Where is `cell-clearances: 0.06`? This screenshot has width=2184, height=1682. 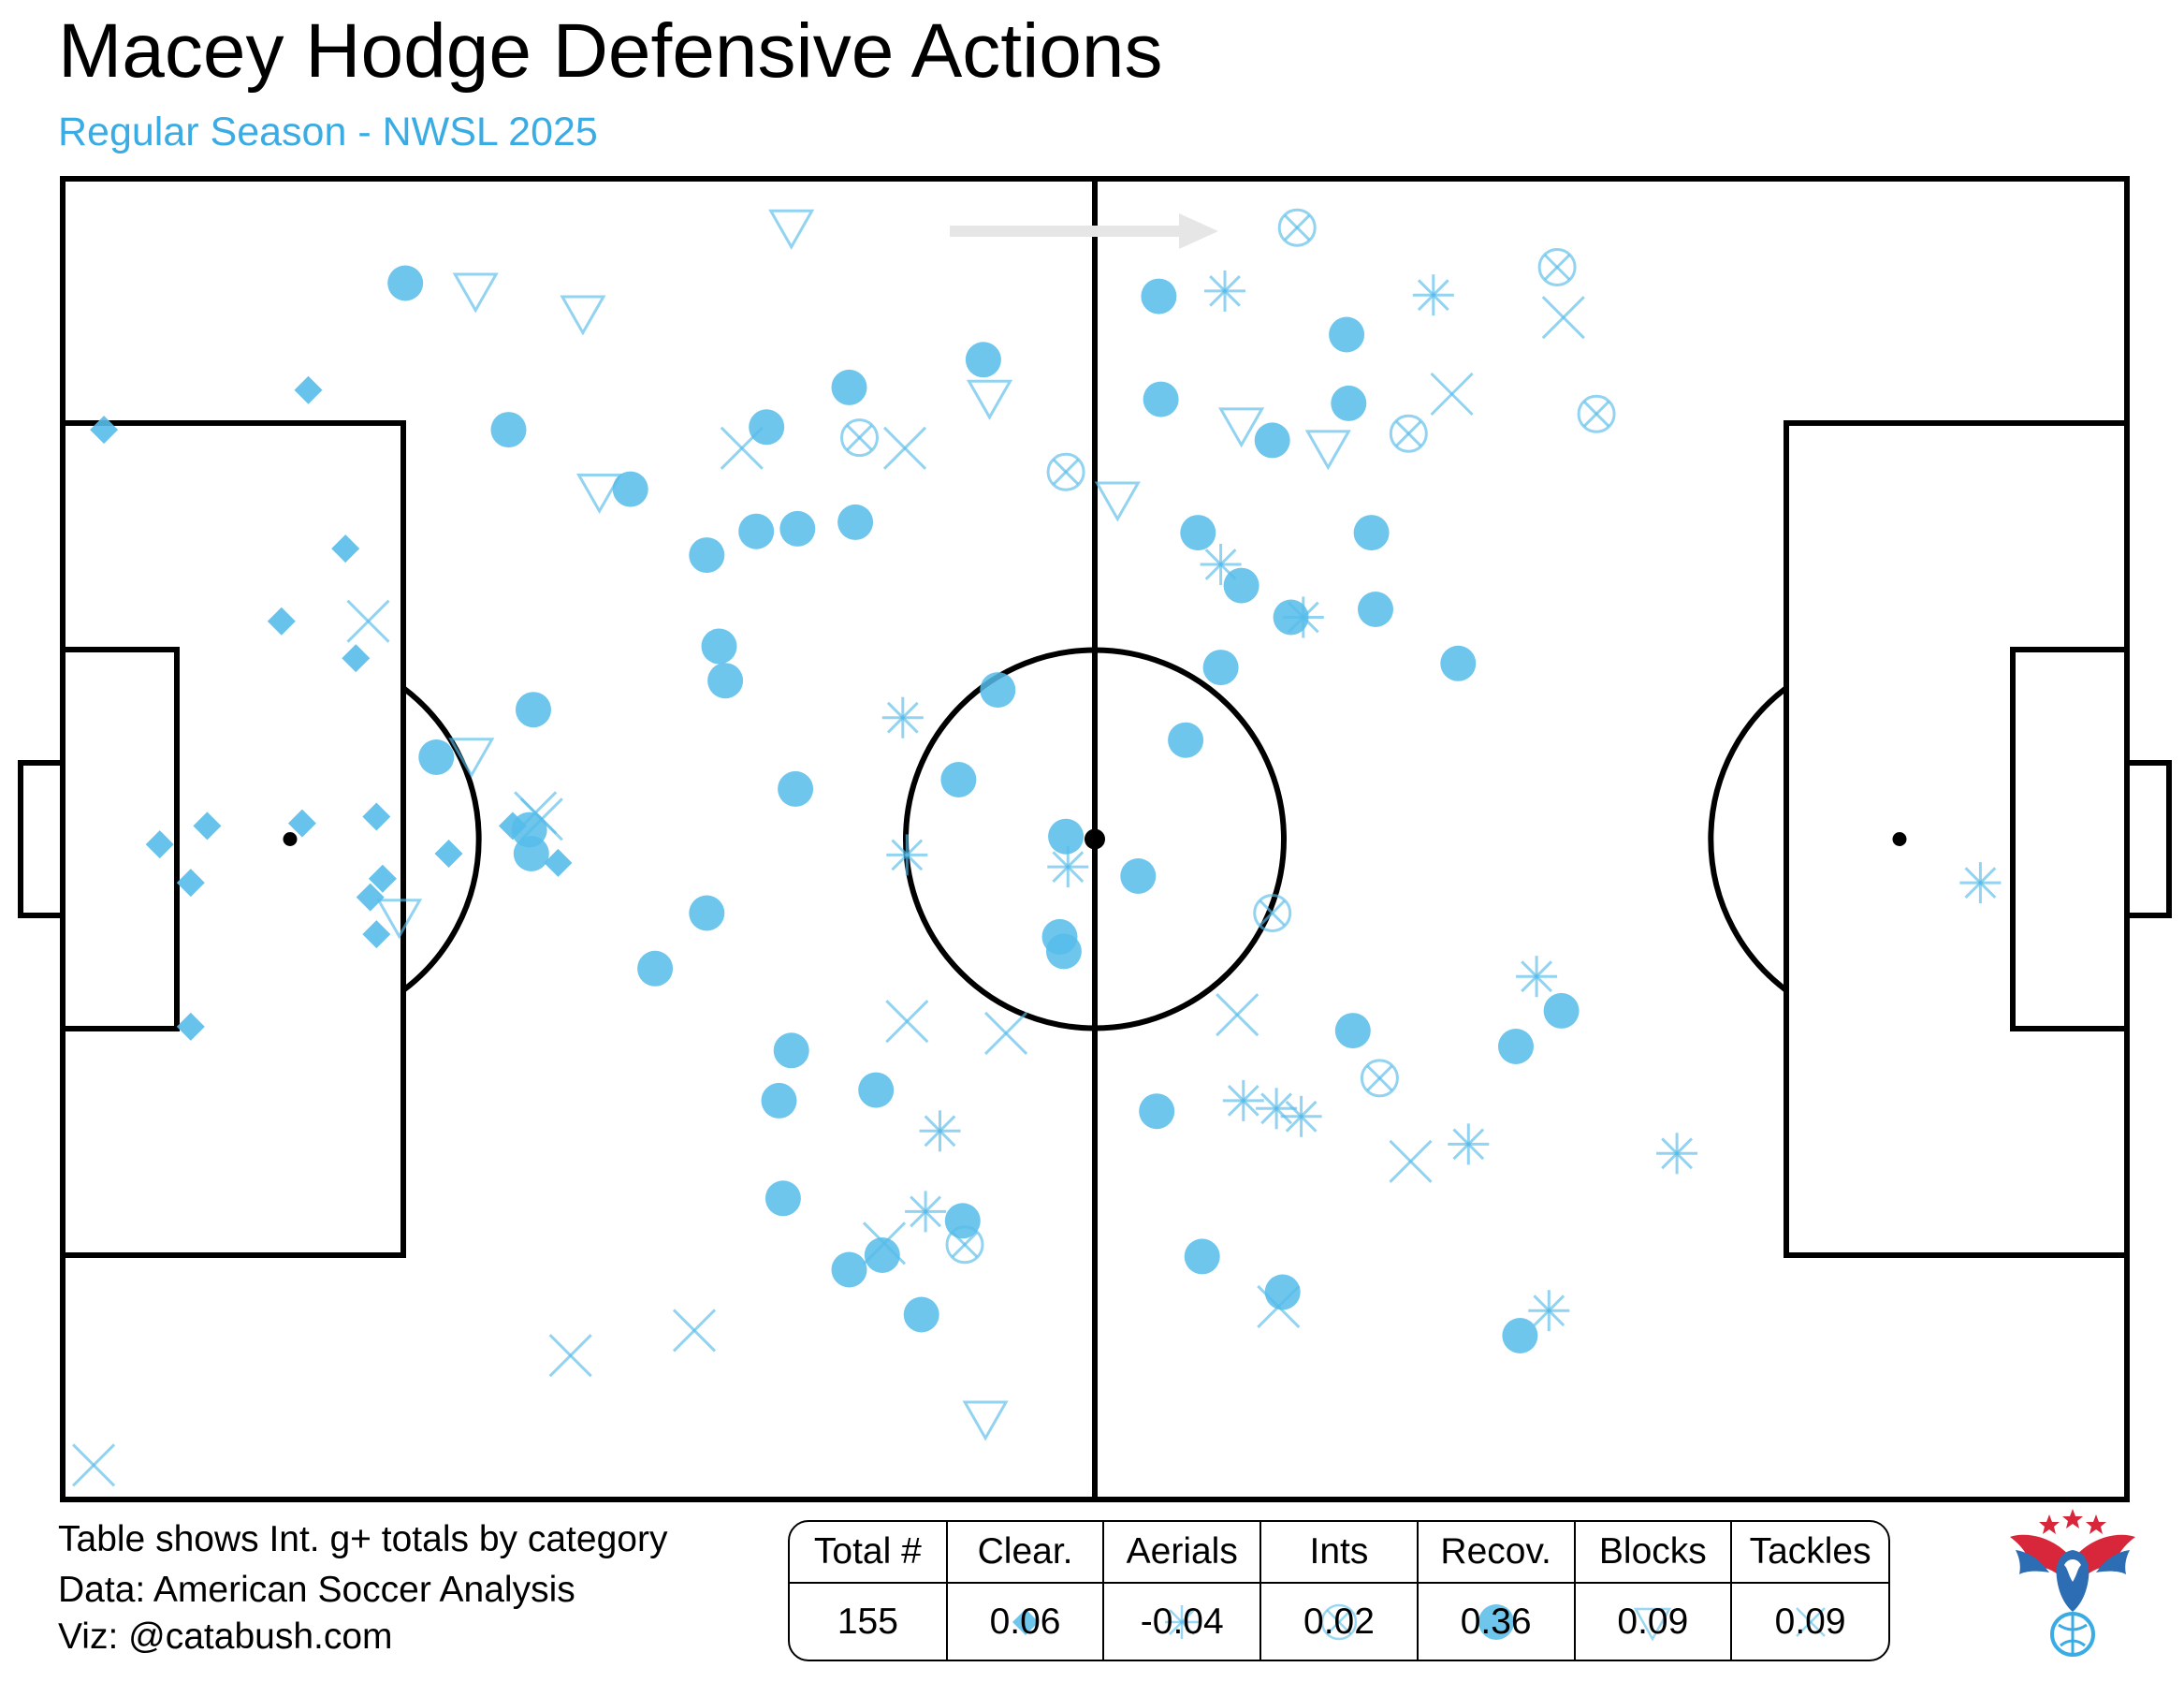
cell-clearances: 0.06 is located at coordinates (1024, 1621).